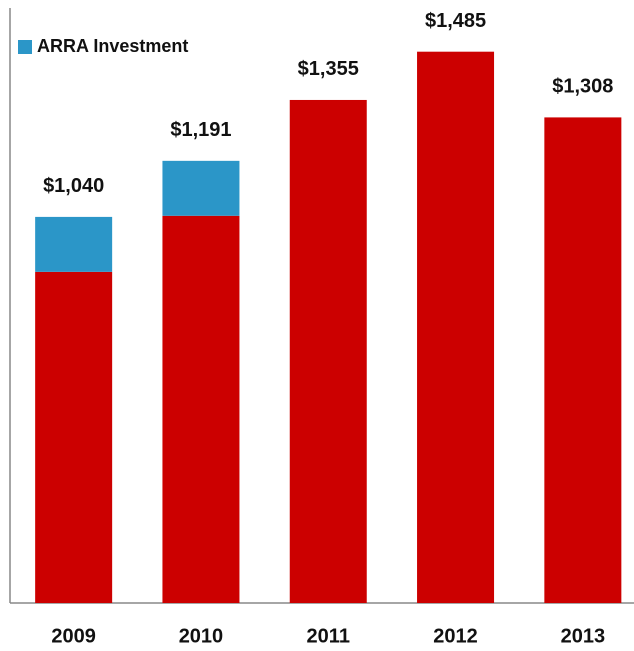 This screenshot has height=651, width=634. What do you see at coordinates (328, 636) in the screenshot?
I see `x-tick-label: 2011` at bounding box center [328, 636].